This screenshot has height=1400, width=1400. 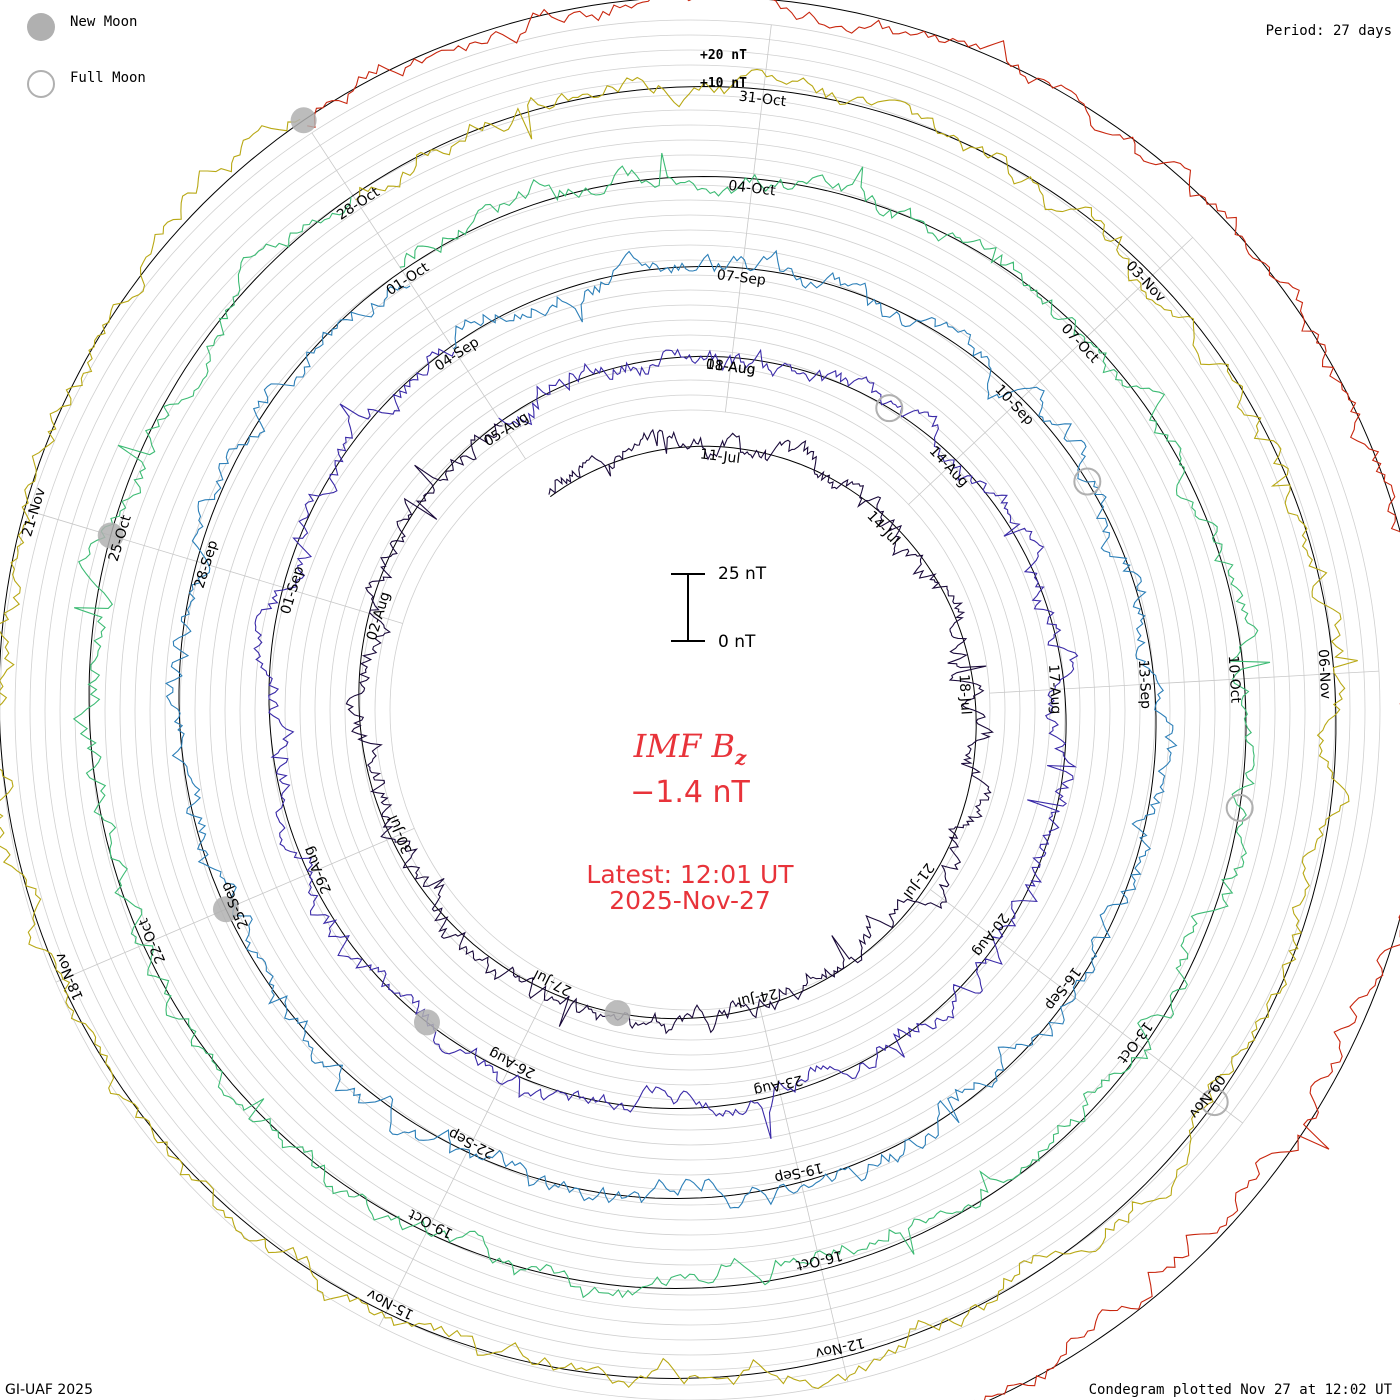 What do you see at coordinates (742, 574) in the screenshot?
I see `bar-top-label: 25 nT` at bounding box center [742, 574].